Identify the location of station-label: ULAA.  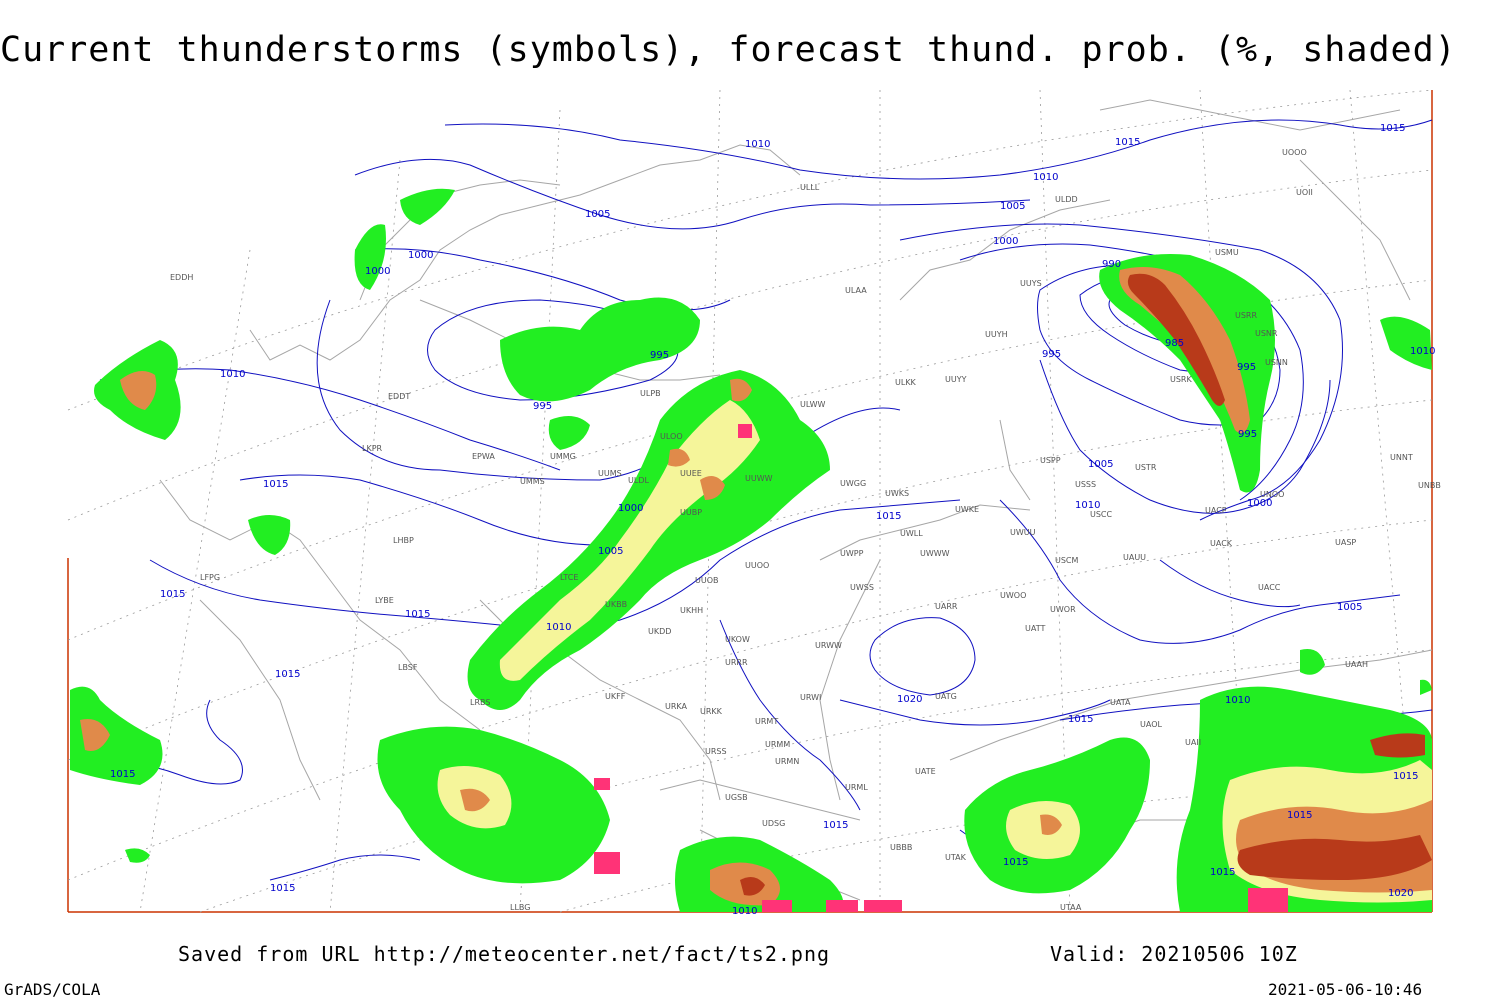
(856, 290).